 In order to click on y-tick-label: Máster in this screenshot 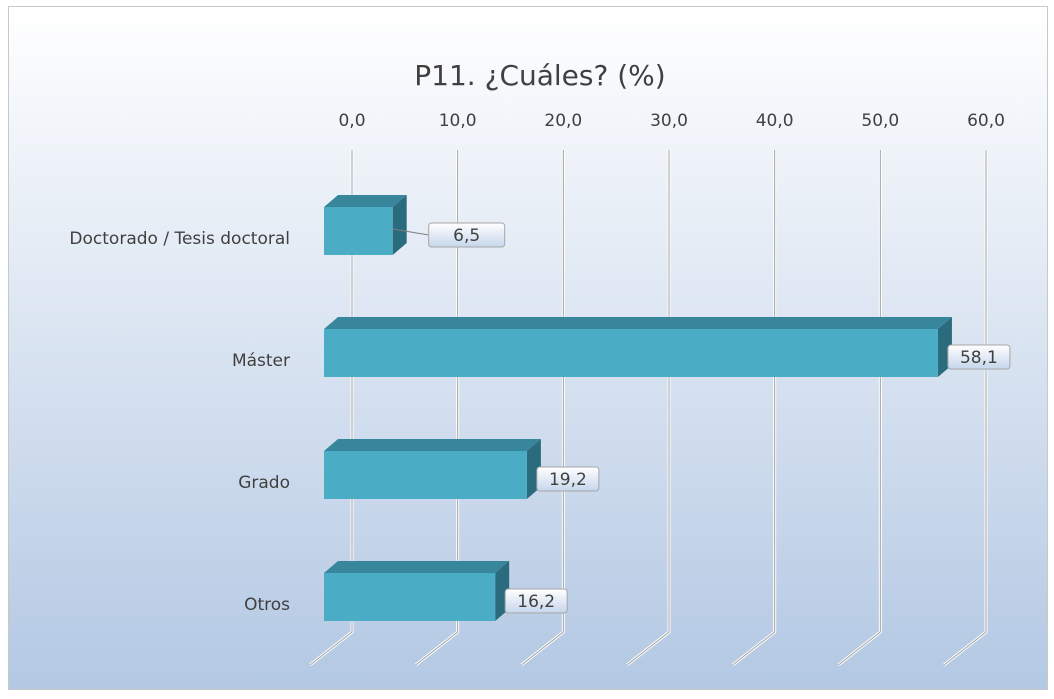, I will do `click(261, 361)`.